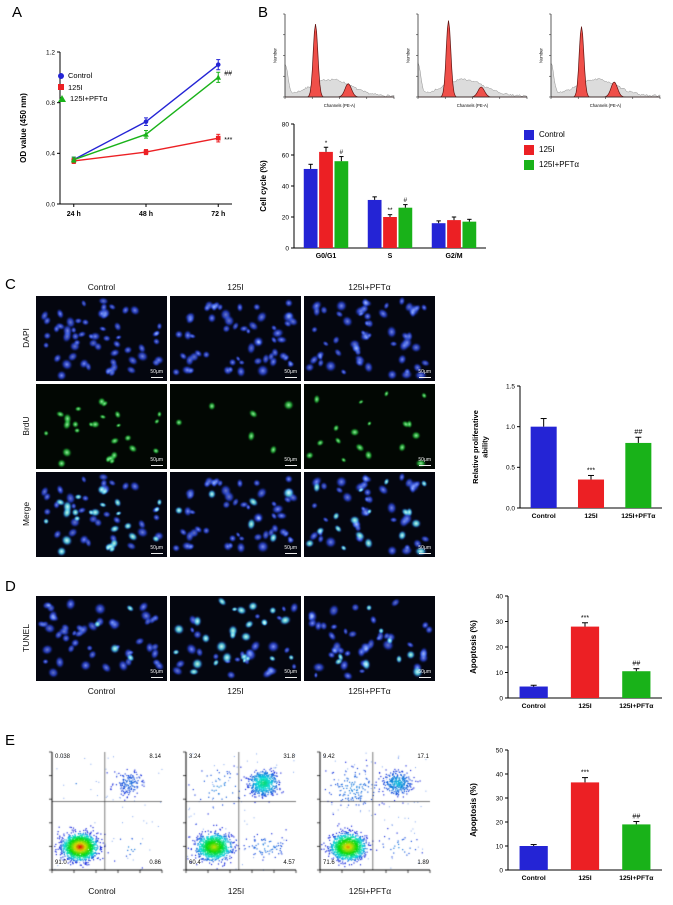  I want to click on control-marker-icon, so click(61, 75).